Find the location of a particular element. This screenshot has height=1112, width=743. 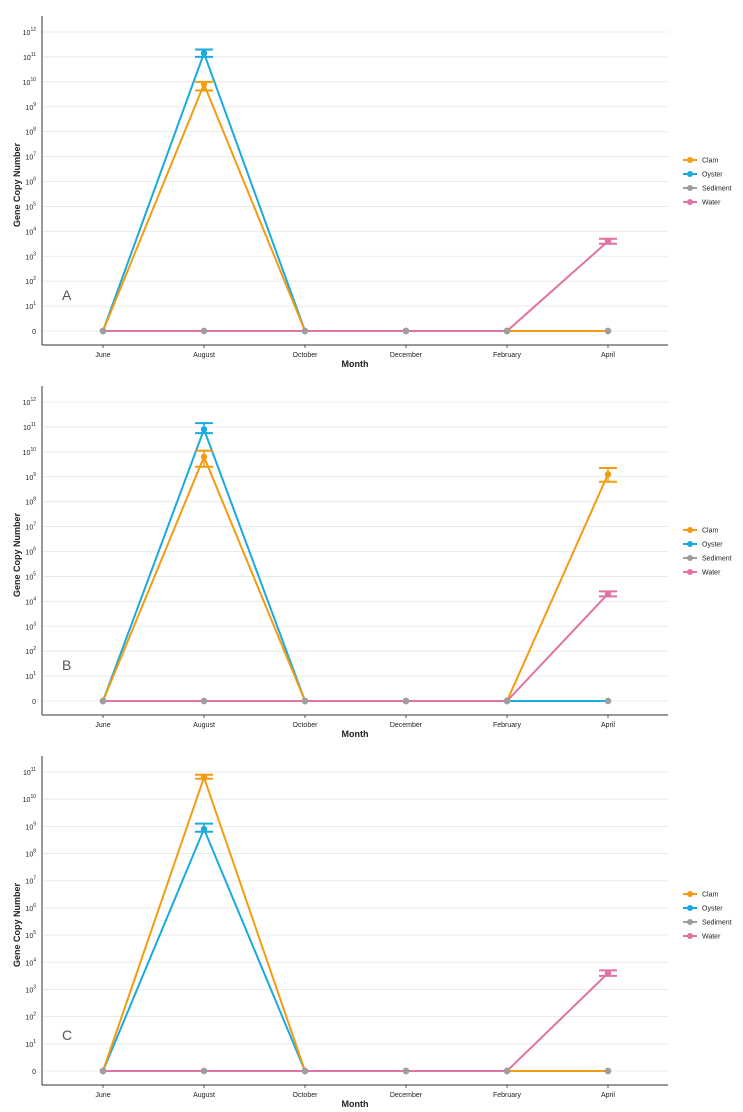

series-line-oyster is located at coordinates (355, 950).